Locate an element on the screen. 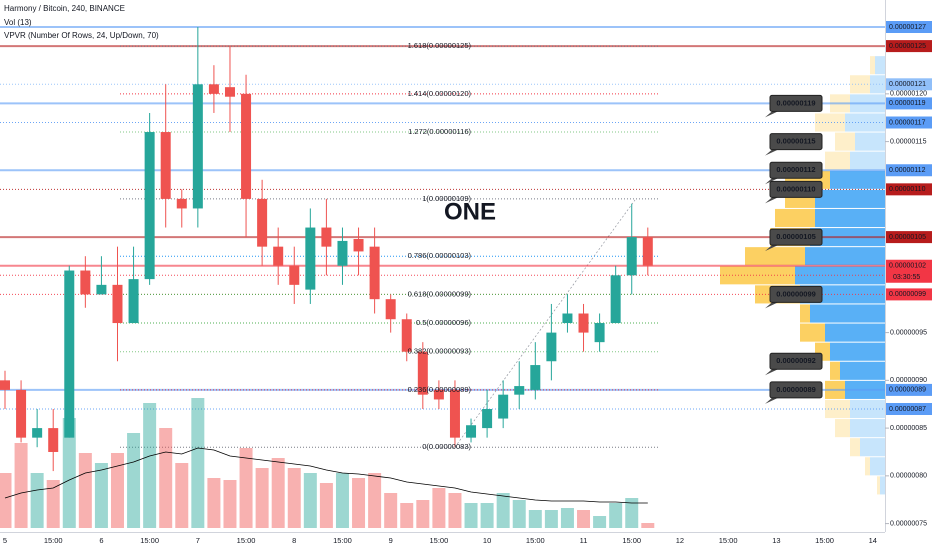  fib-trend-line is located at coordinates (545, 323).